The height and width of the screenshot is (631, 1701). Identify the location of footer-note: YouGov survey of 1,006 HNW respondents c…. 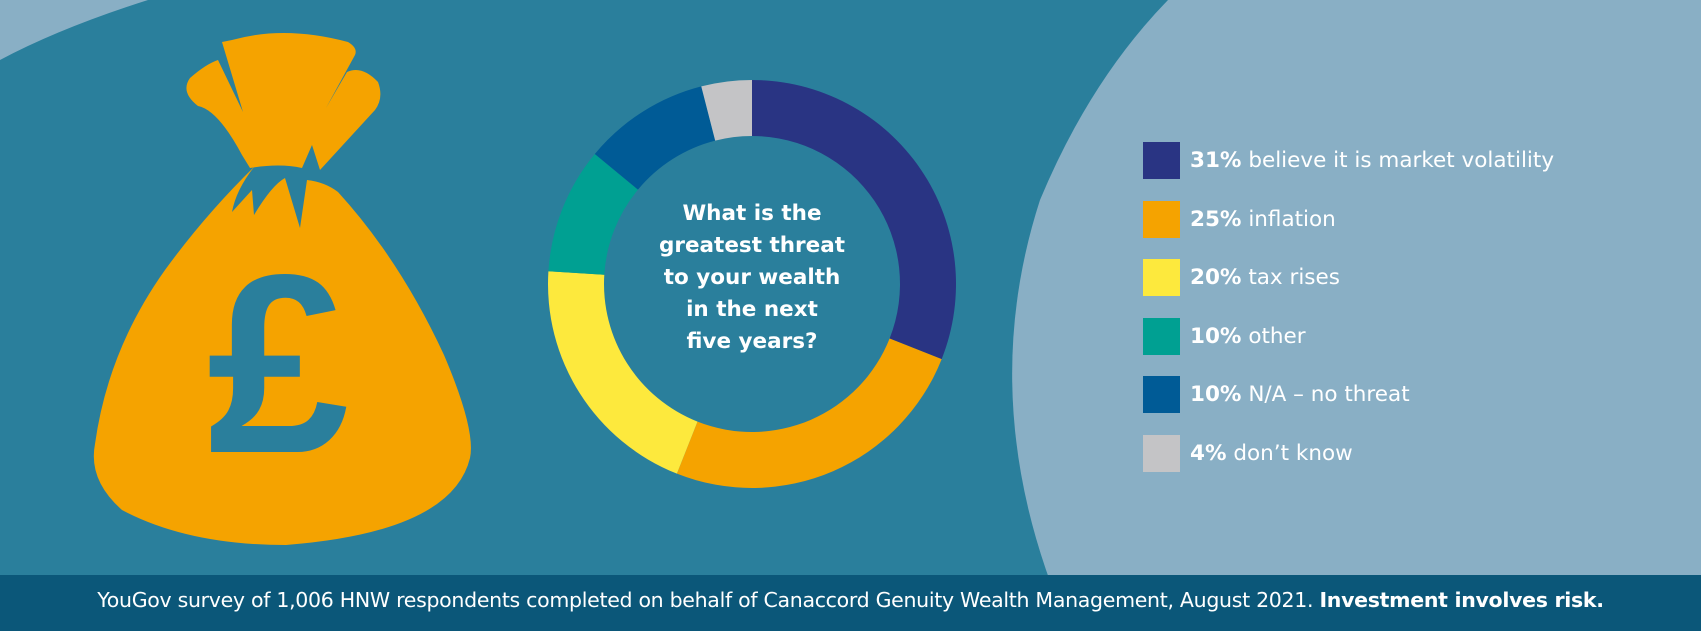
(850, 603).